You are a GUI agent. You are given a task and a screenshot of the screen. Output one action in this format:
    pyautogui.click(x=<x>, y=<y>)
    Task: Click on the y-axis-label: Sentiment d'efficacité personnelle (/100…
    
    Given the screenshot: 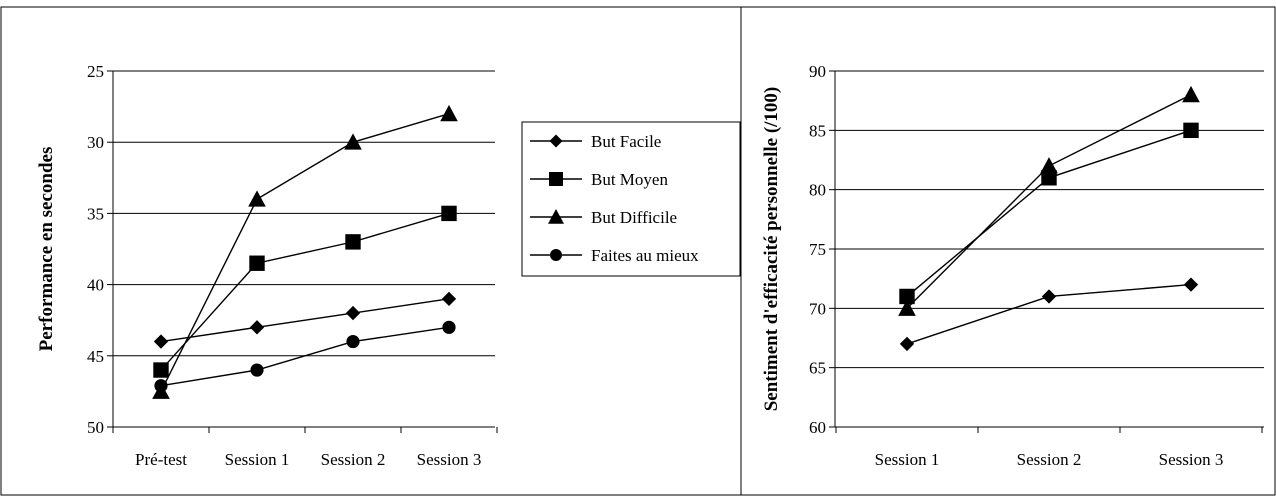 What is the action you would take?
    pyautogui.click(x=771, y=249)
    